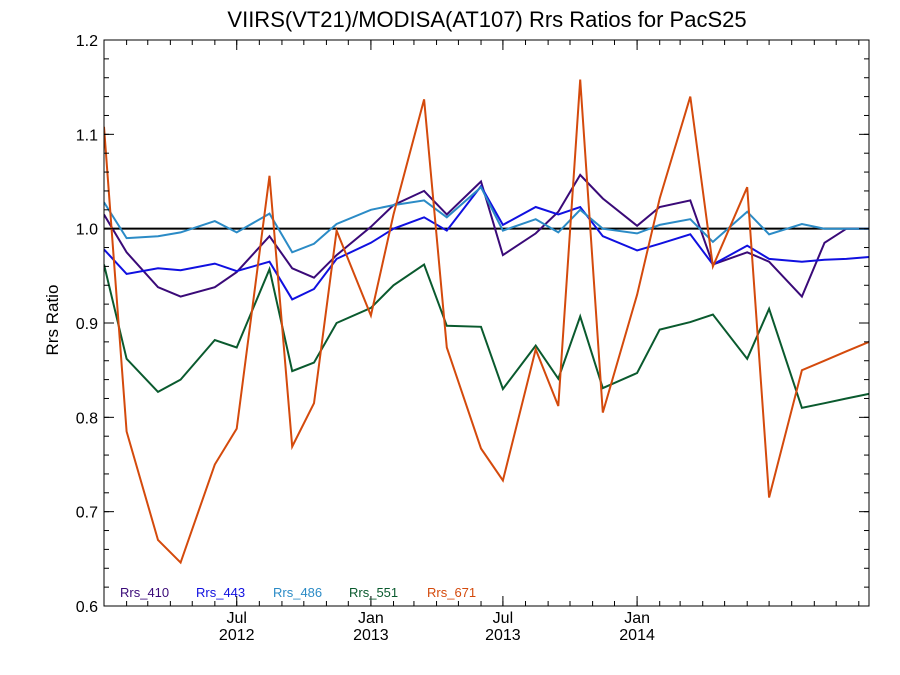  Describe the element at coordinates (87, 607) in the screenshot. I see `y-tick-label: 0.6` at that location.